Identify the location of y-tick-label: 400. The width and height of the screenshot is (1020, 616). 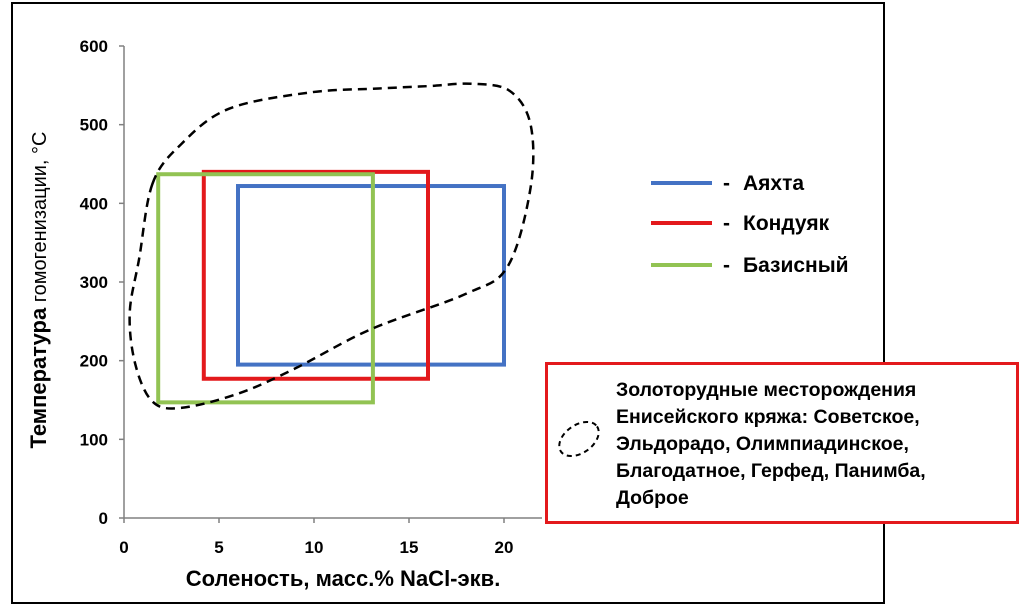
(94, 203).